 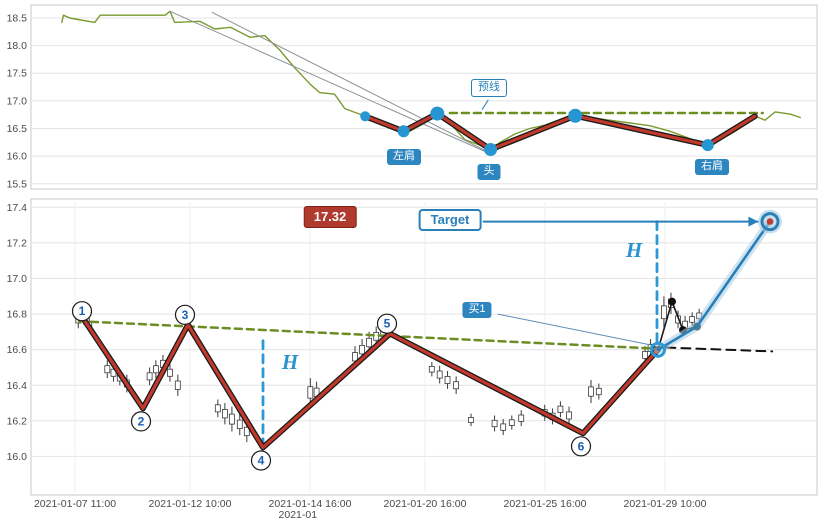 I want to click on buy-pointer, so click(x=575, y=329).